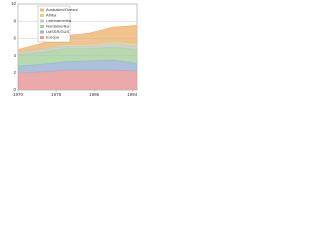 The width and height of the screenshot is (320, 240). I want to click on y-tick-label: 4, so click(14, 55).